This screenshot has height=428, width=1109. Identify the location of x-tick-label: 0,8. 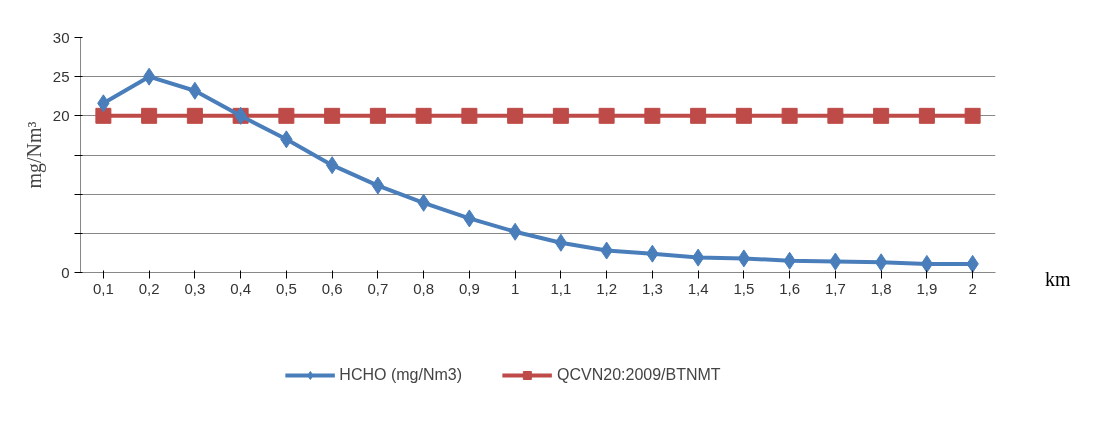
(424, 288).